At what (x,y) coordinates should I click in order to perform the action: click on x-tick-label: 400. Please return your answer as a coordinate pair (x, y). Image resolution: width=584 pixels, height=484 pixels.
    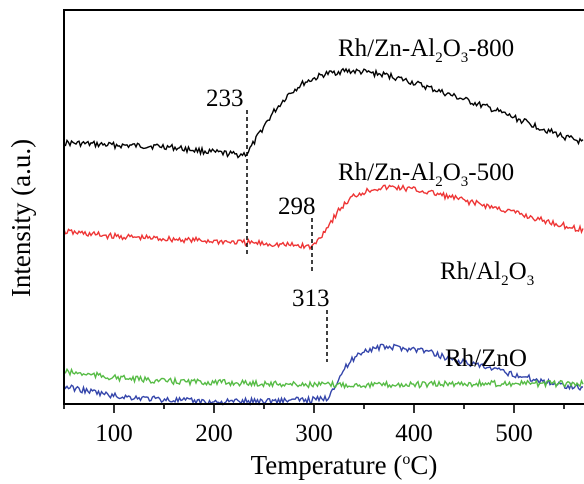
    Looking at the image, I should click on (414, 433).